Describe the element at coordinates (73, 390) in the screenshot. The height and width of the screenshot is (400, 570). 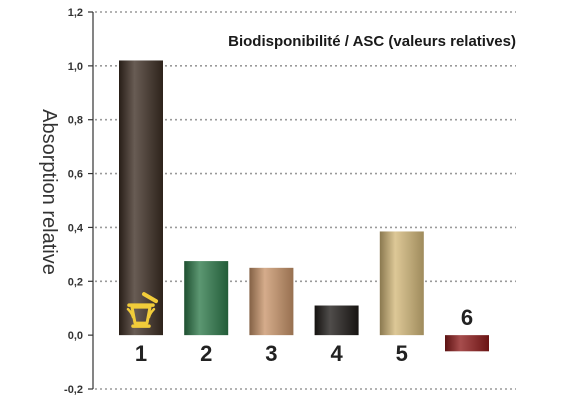
I see `y-tick-label: -0,2` at that location.